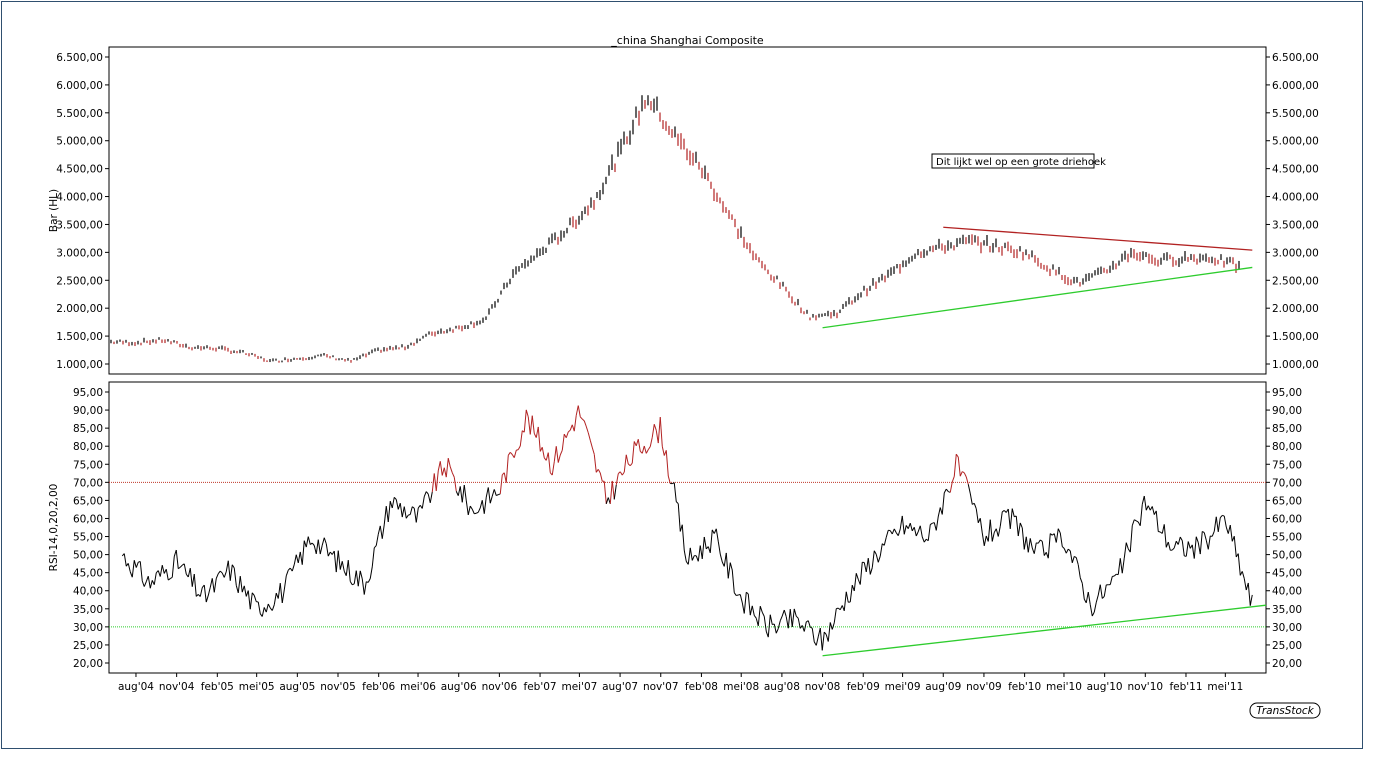  I want to click on rsi-y-tick-label-left: 90,00, so click(88, 411).